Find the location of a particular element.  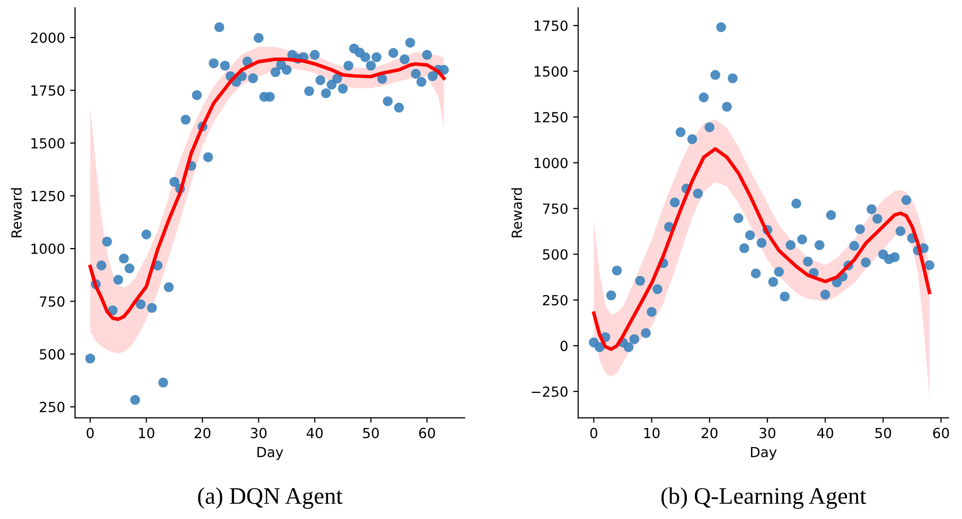

text: (a) DQN Agent is located at coordinates (270, 498).